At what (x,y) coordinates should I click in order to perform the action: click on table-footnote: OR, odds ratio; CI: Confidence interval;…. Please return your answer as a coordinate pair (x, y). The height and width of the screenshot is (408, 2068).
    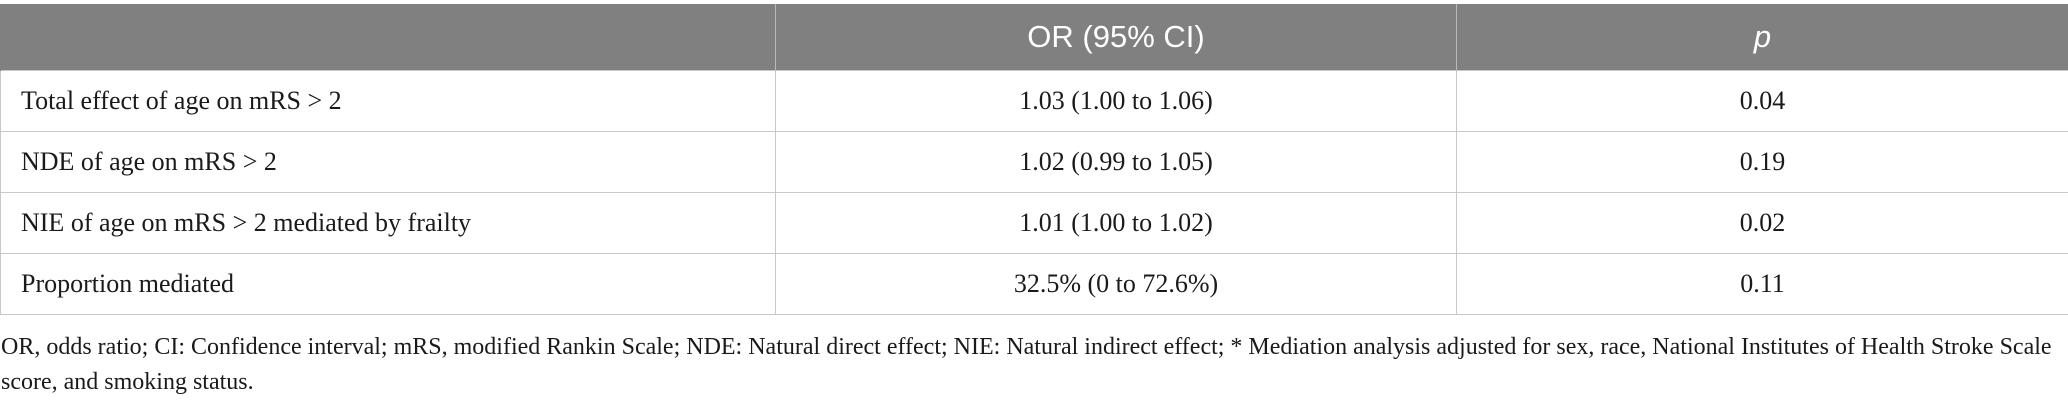
    Looking at the image, I should click on (1026, 364).